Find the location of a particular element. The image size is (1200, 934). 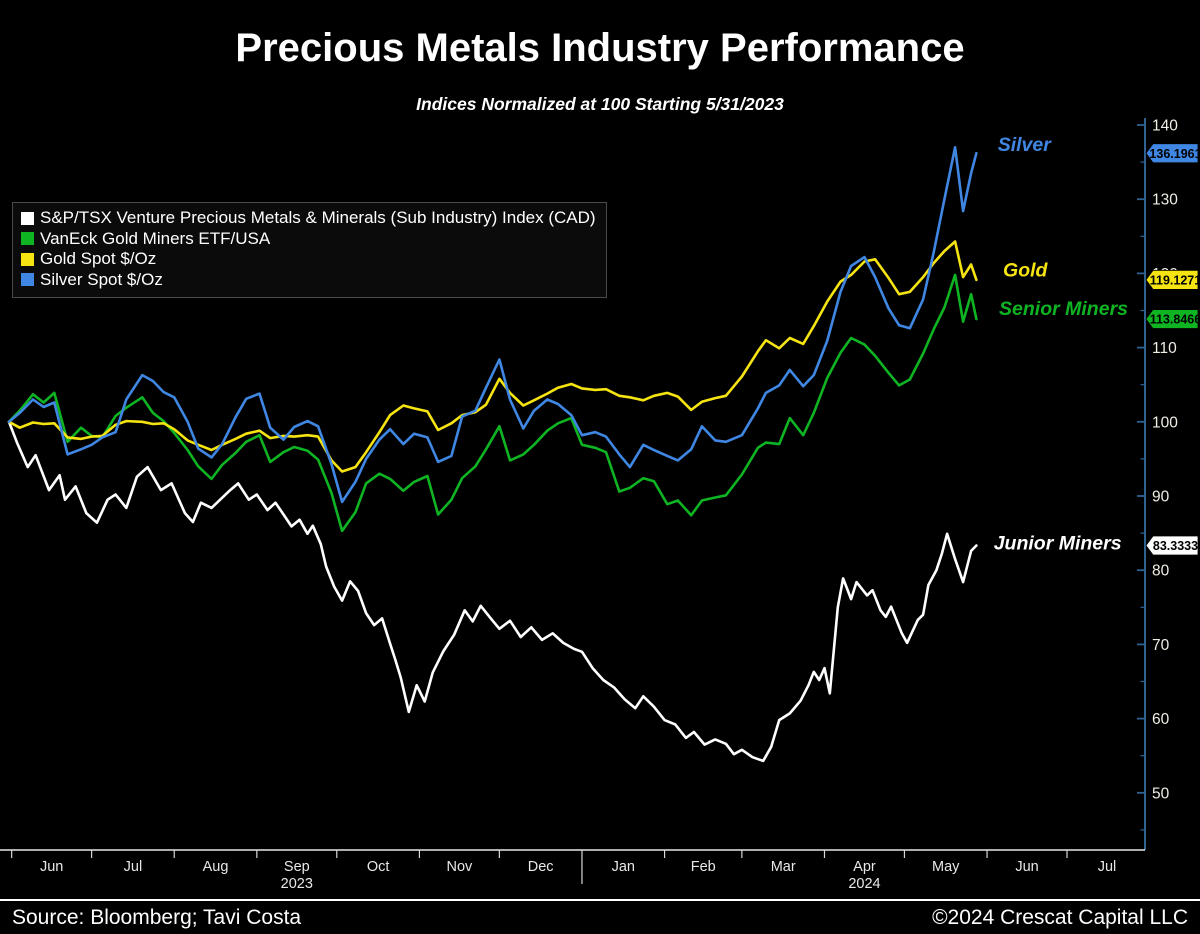

series-label-junior: Junior Miners is located at coordinates (1058, 543).